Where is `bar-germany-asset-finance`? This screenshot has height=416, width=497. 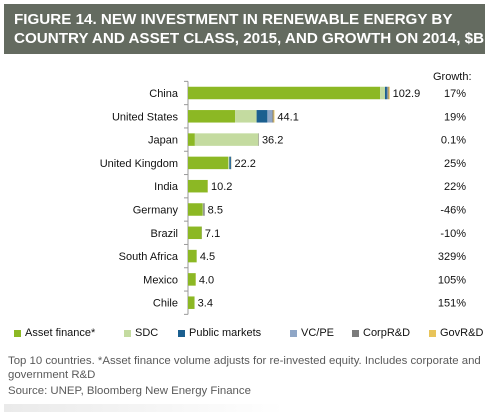
bar-germany-asset-finance is located at coordinates (195, 209).